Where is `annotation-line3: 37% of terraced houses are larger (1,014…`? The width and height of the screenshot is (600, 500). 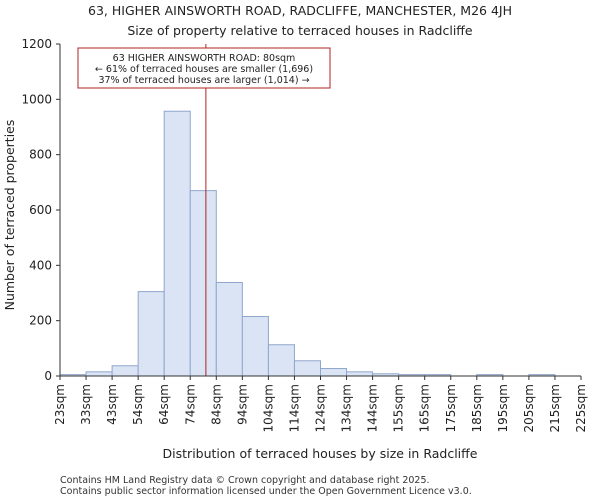
annotation-line3: 37% of terraced houses are larger (1,014… is located at coordinates (203, 80).